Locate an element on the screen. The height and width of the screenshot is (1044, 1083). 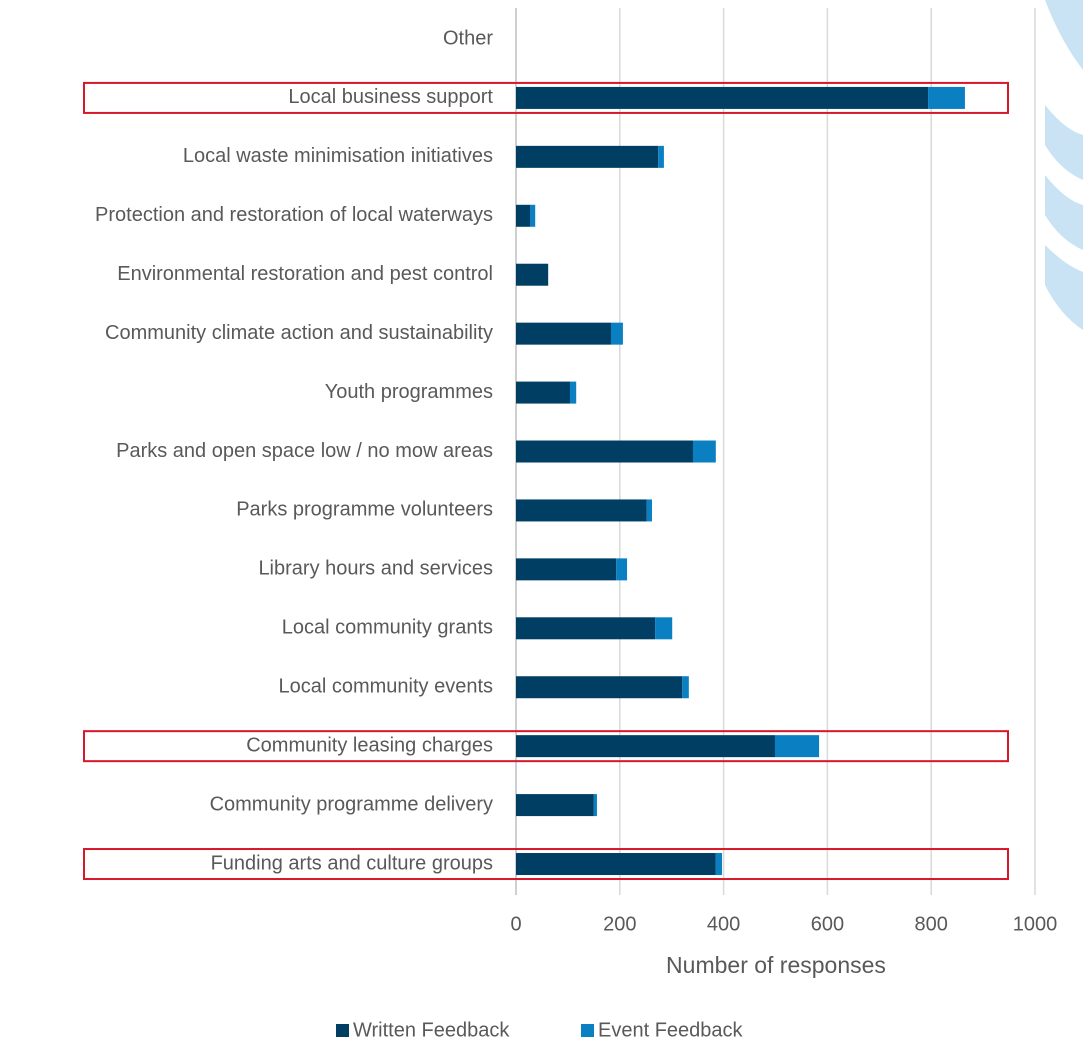
category-label: Community leasing charges is located at coordinates (369, 745).